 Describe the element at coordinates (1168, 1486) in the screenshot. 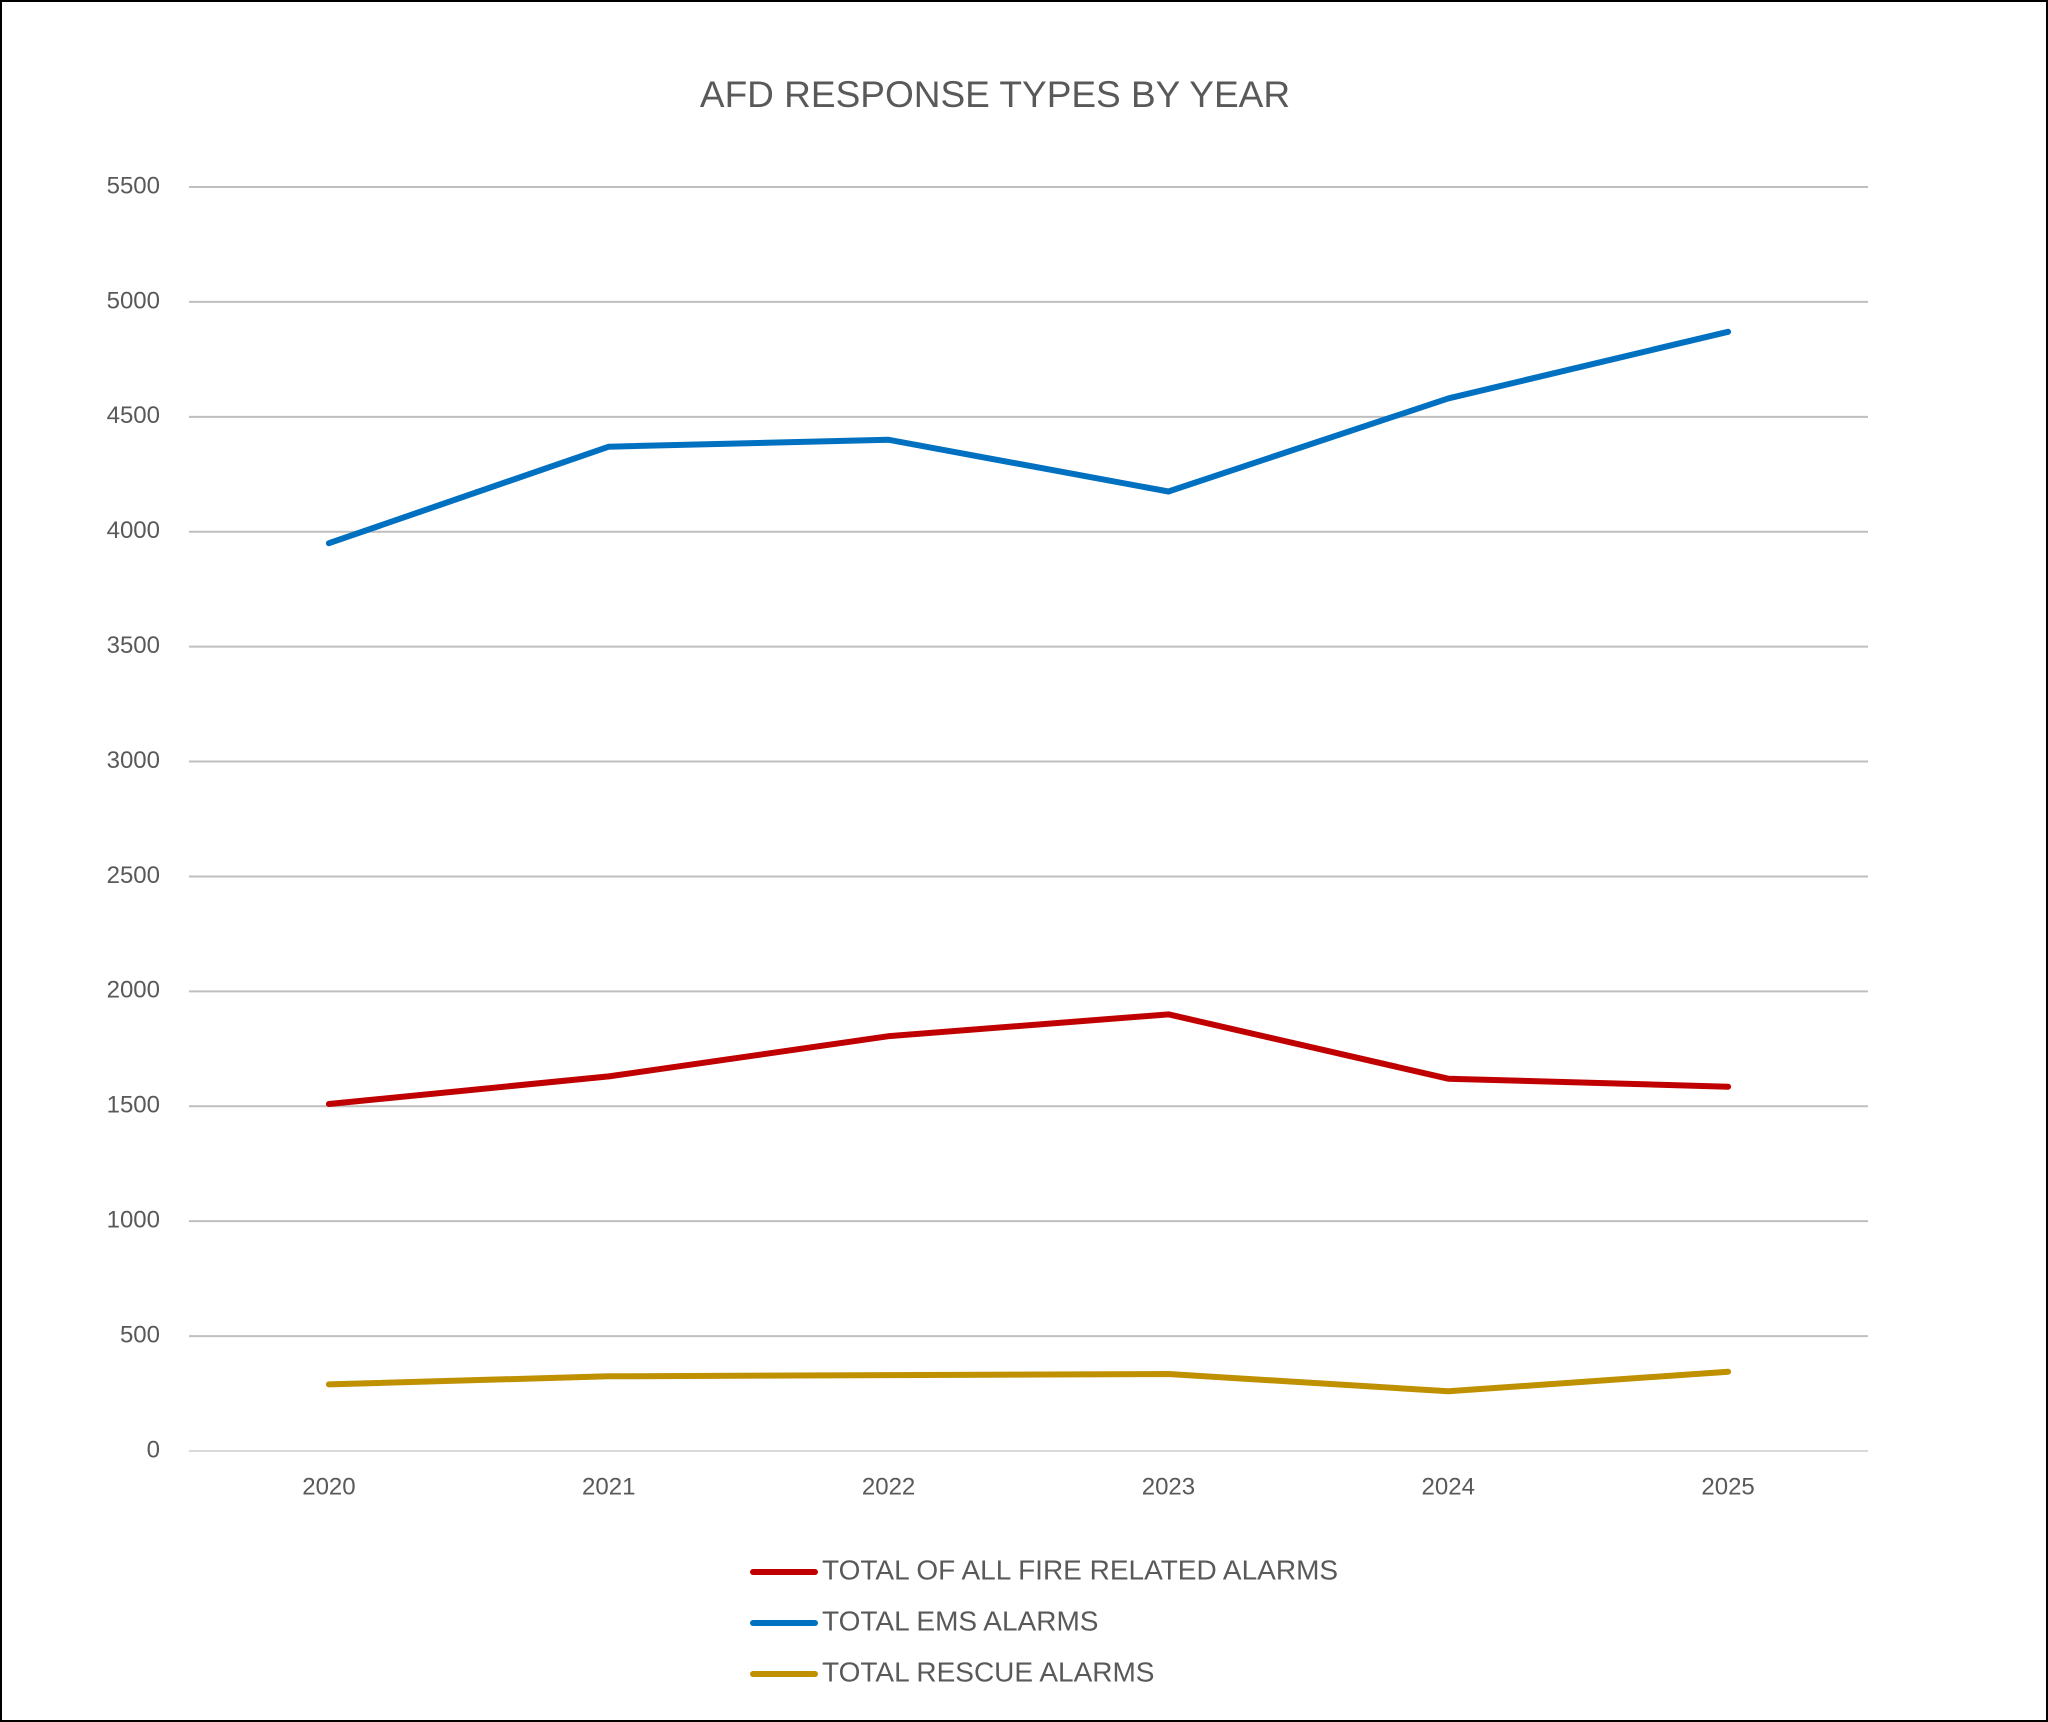

I see `x-tick-label: 2023` at that location.